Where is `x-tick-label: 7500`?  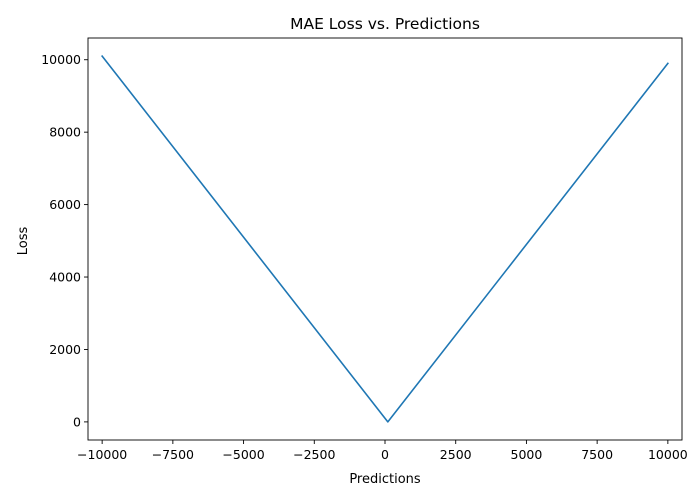 x-tick-label: 7500 is located at coordinates (597, 454).